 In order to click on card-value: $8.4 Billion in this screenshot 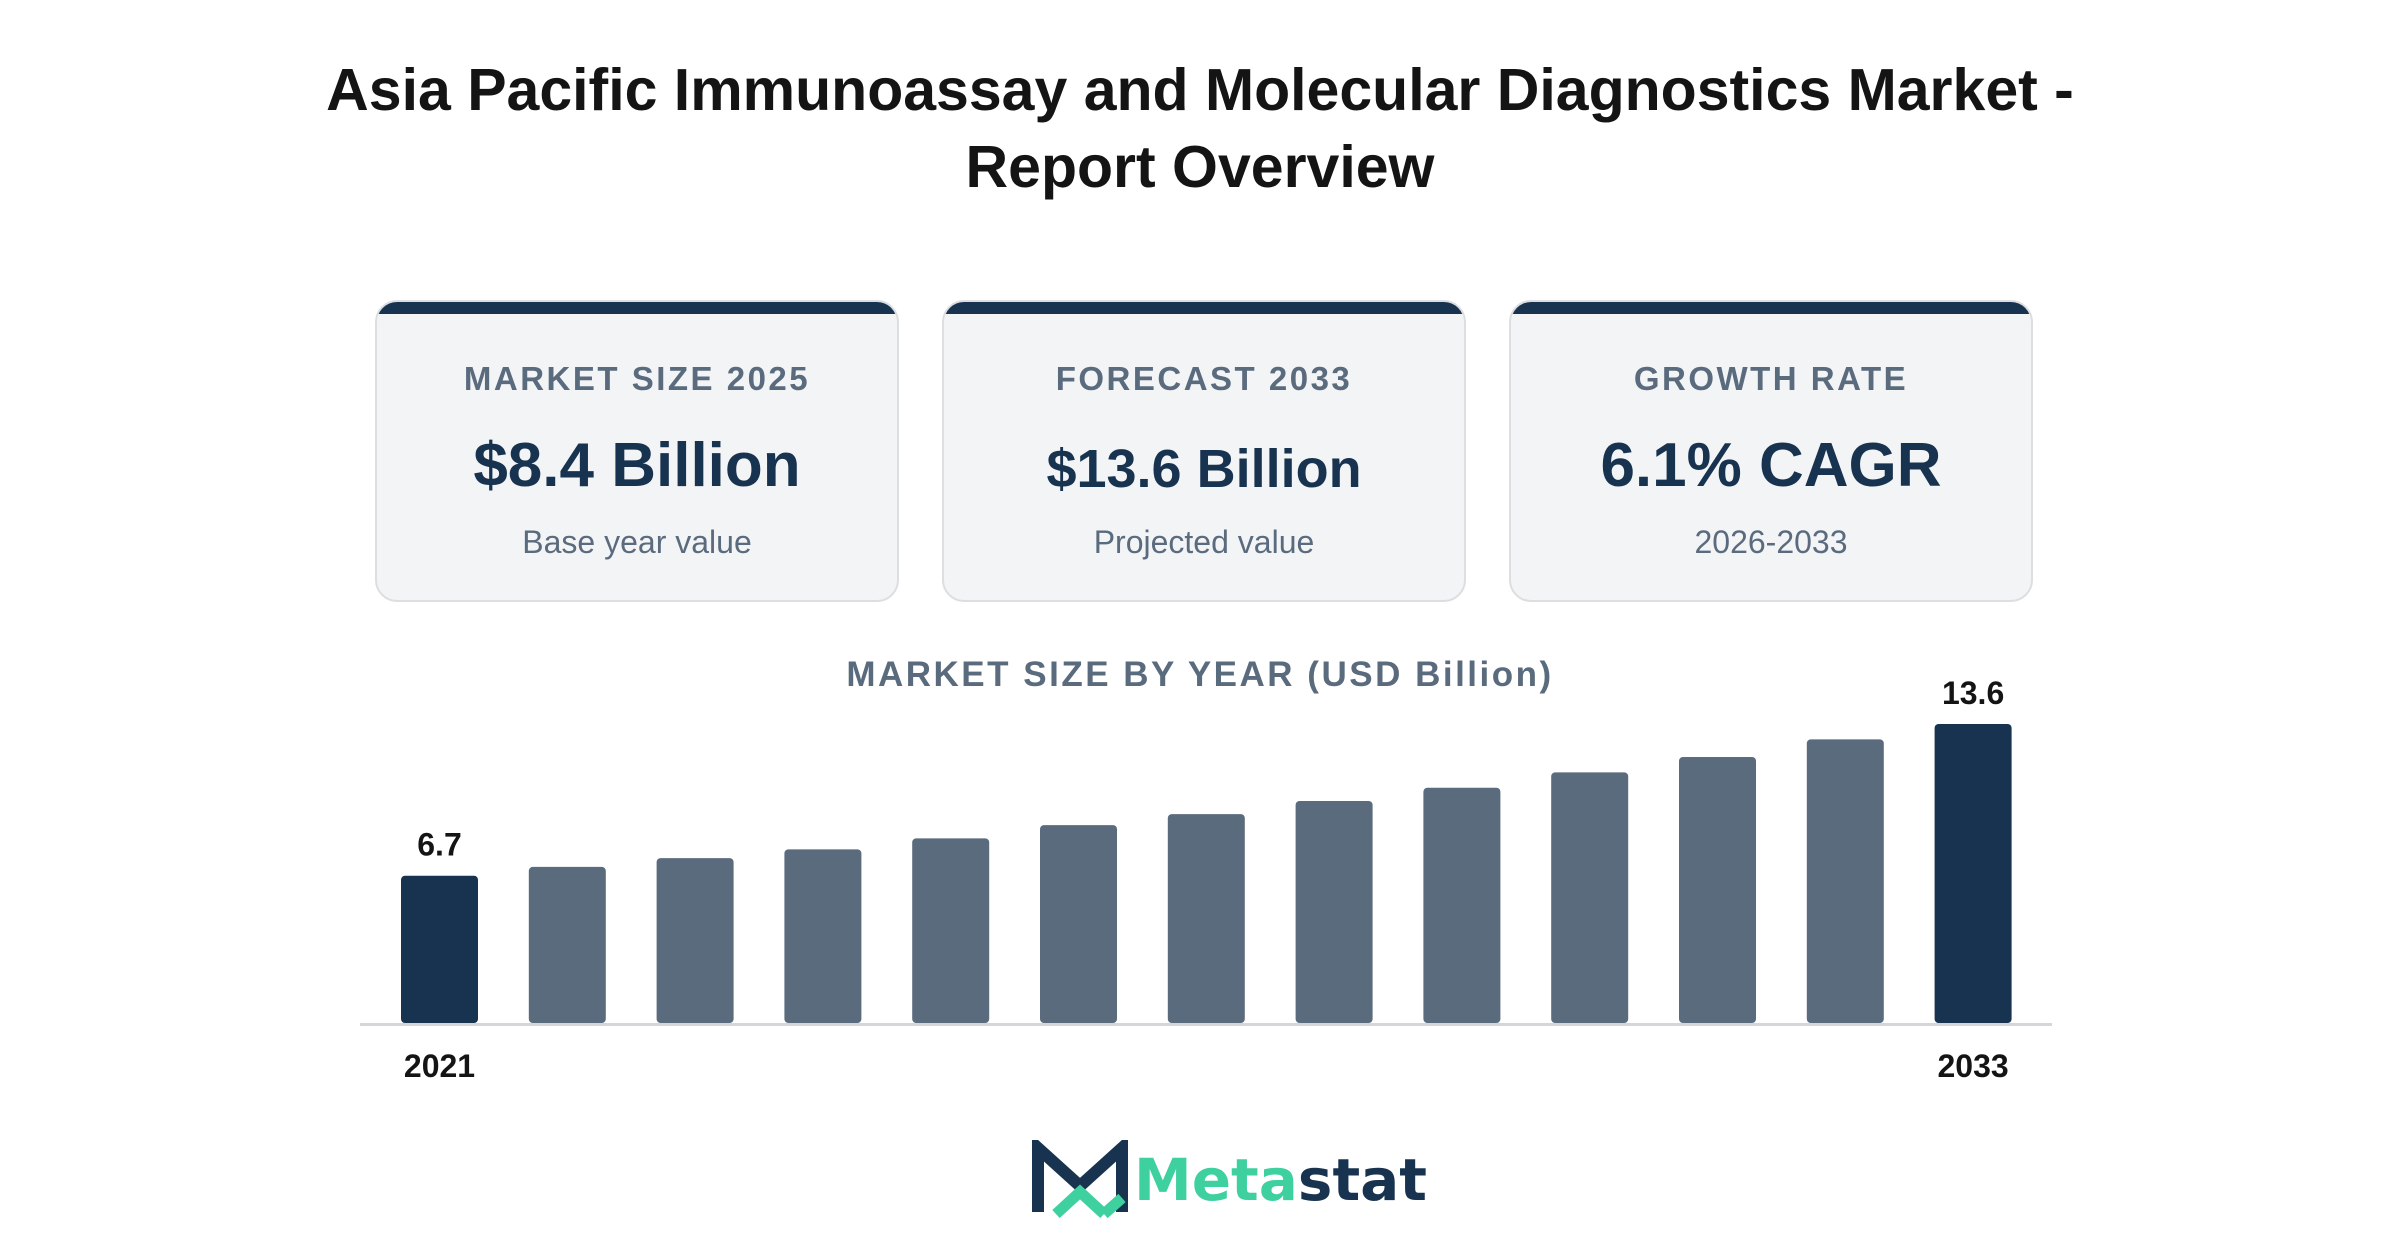, I will do `click(637, 465)`.